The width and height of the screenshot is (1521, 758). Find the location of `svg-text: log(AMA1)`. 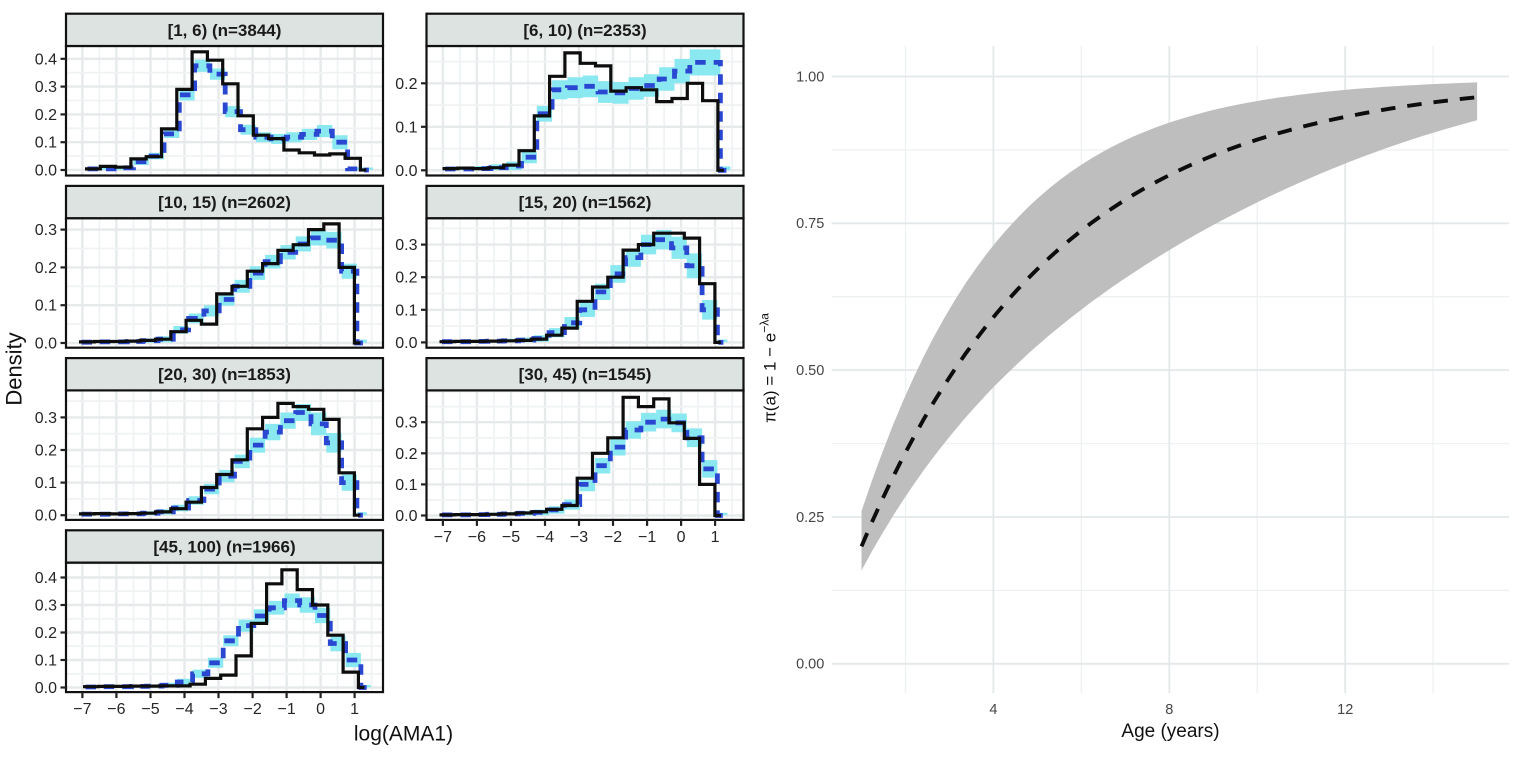

svg-text: log(AMA1) is located at coordinates (403, 734).